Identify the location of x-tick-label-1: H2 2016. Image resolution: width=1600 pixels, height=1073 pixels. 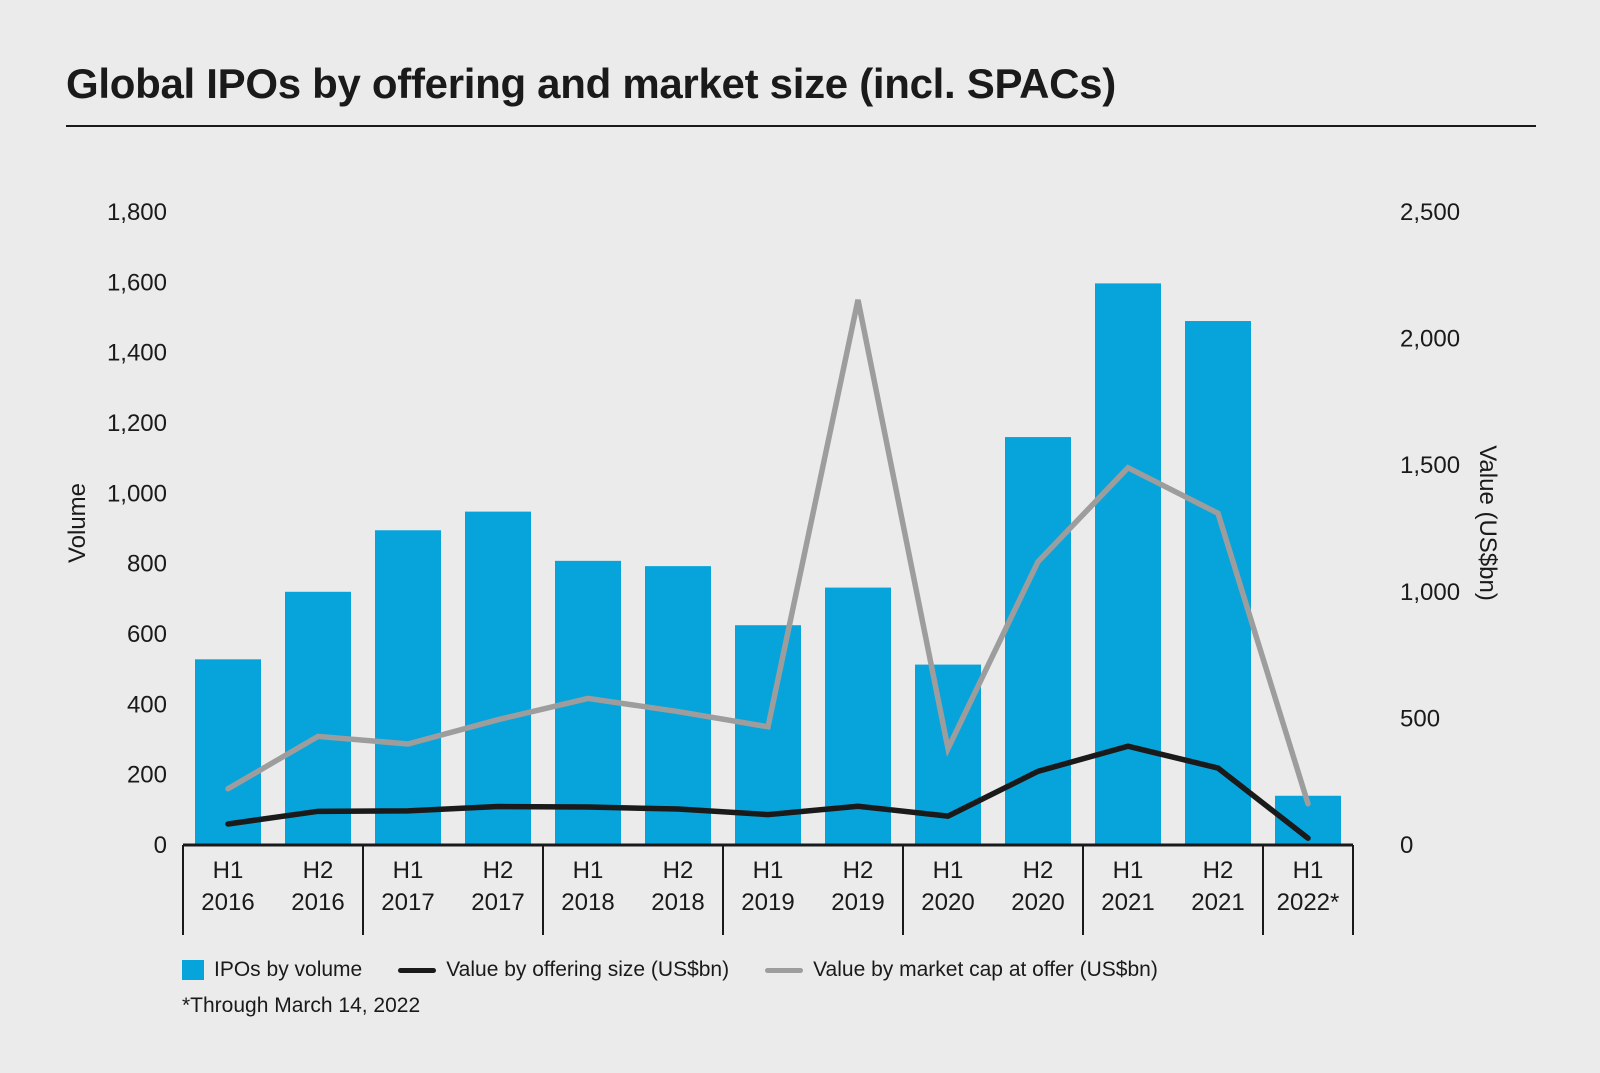
(317, 886).